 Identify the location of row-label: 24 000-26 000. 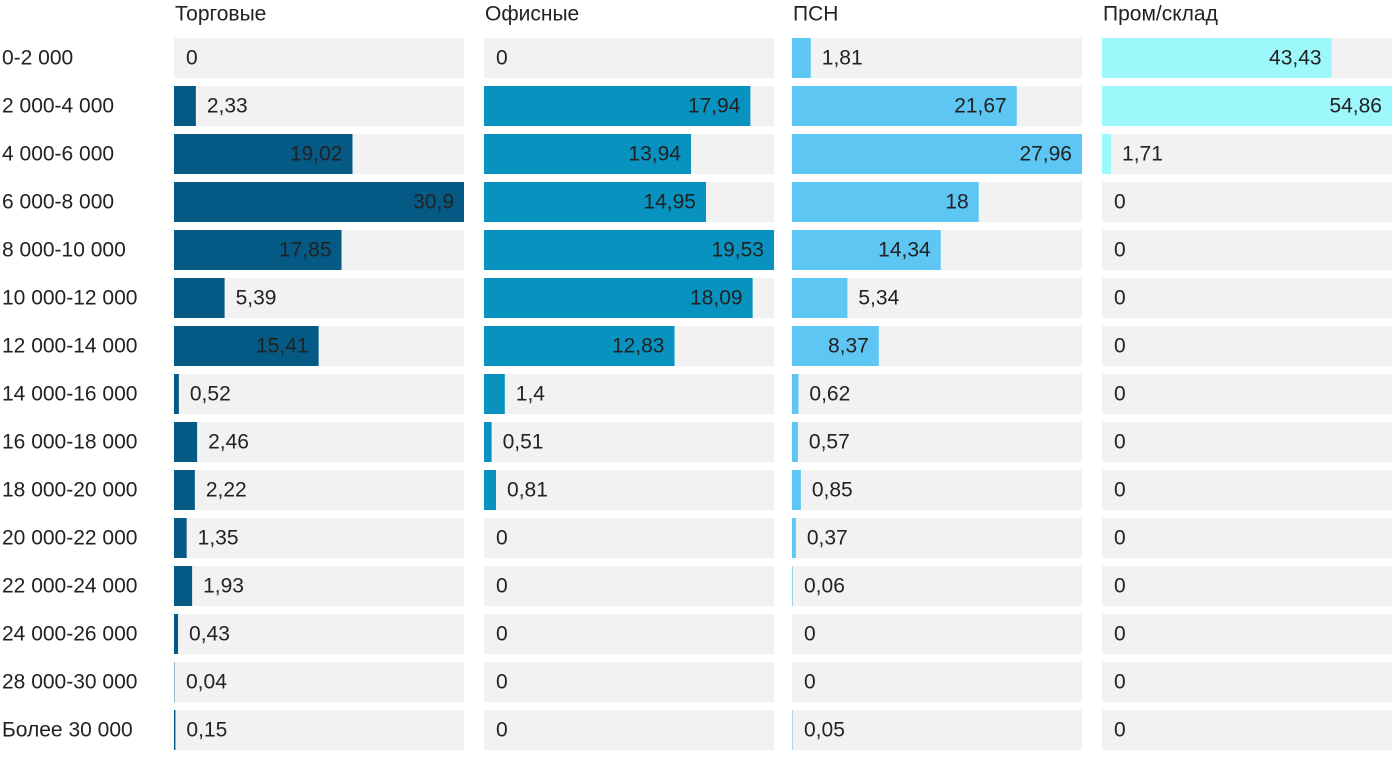
(69, 634).